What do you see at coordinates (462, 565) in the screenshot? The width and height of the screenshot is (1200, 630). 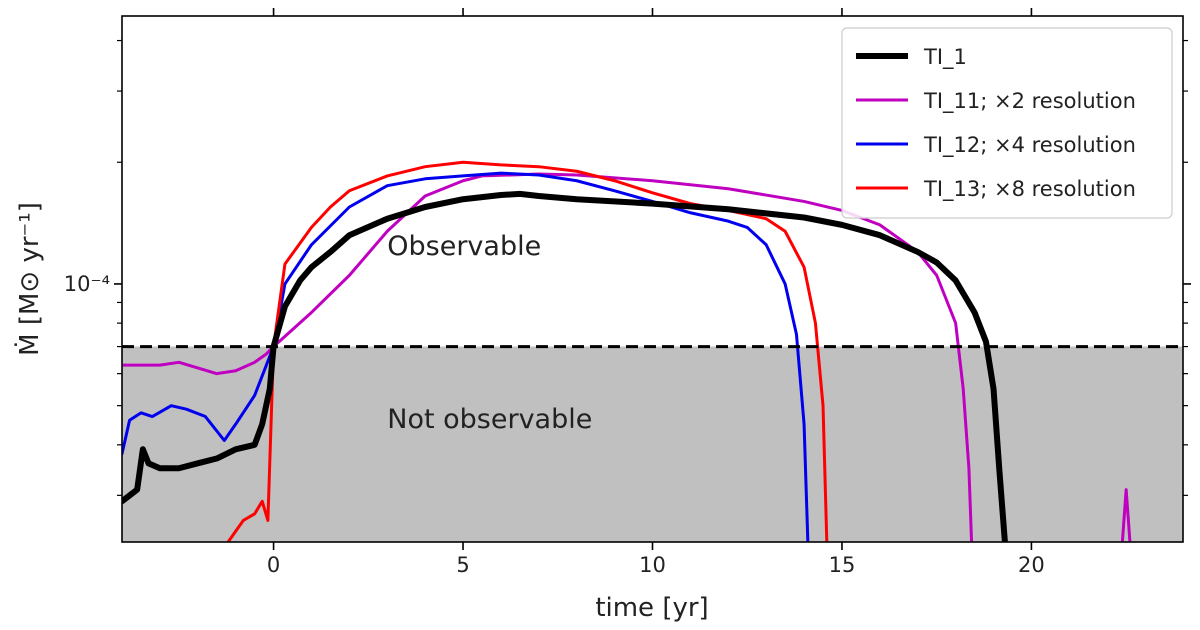 I see `x-tick-label-5: 5` at bounding box center [462, 565].